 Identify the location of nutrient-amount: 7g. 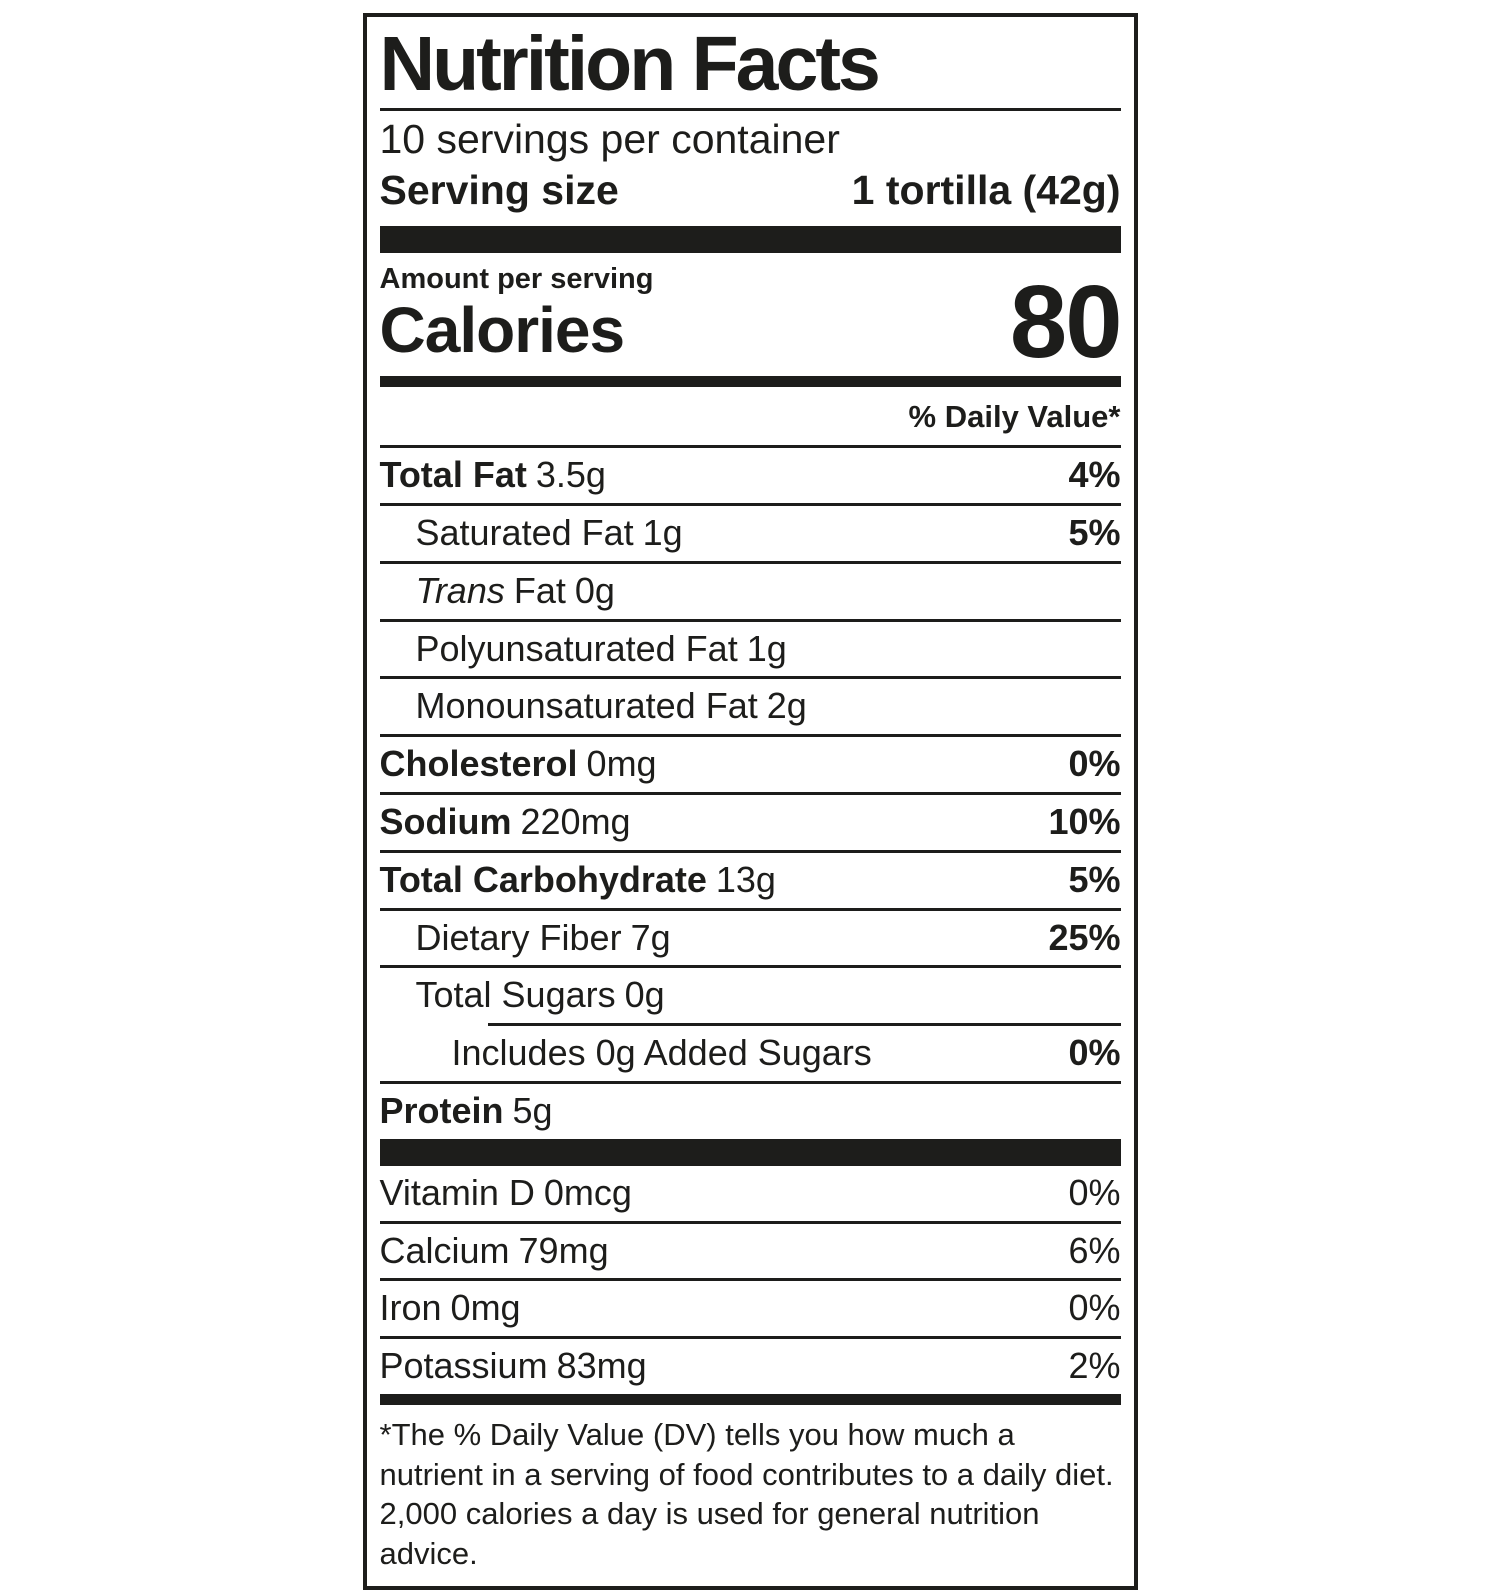
(650, 937).